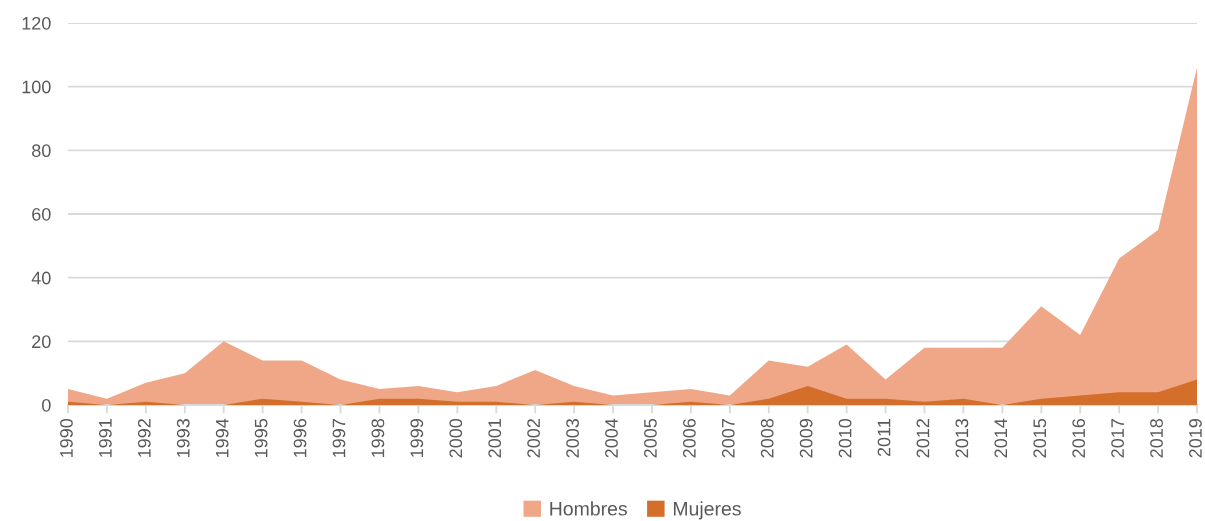 The height and width of the screenshot is (521, 1205). I want to click on y-tick-label: 120, so click(36, 23).